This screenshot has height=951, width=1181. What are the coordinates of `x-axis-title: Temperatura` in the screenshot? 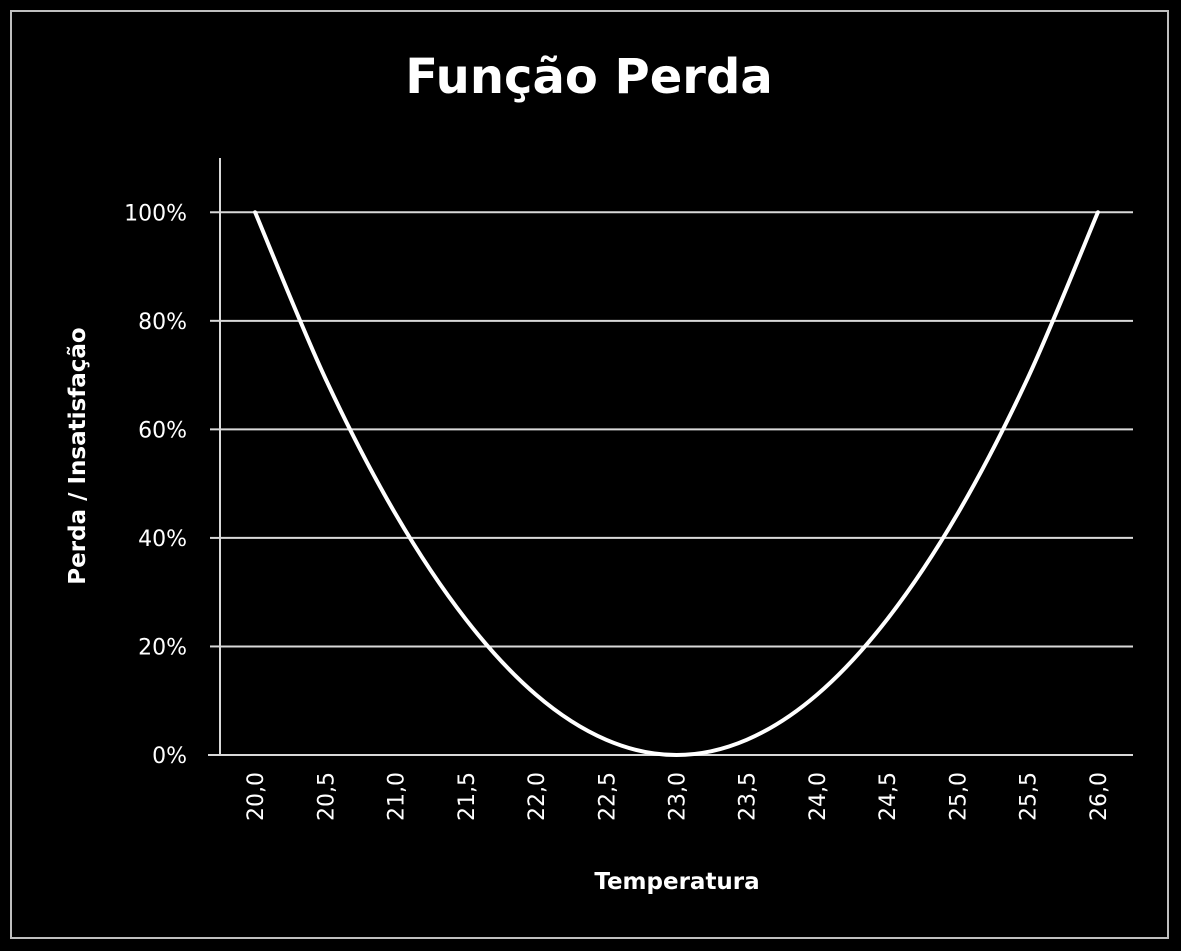 It's located at (676, 882).